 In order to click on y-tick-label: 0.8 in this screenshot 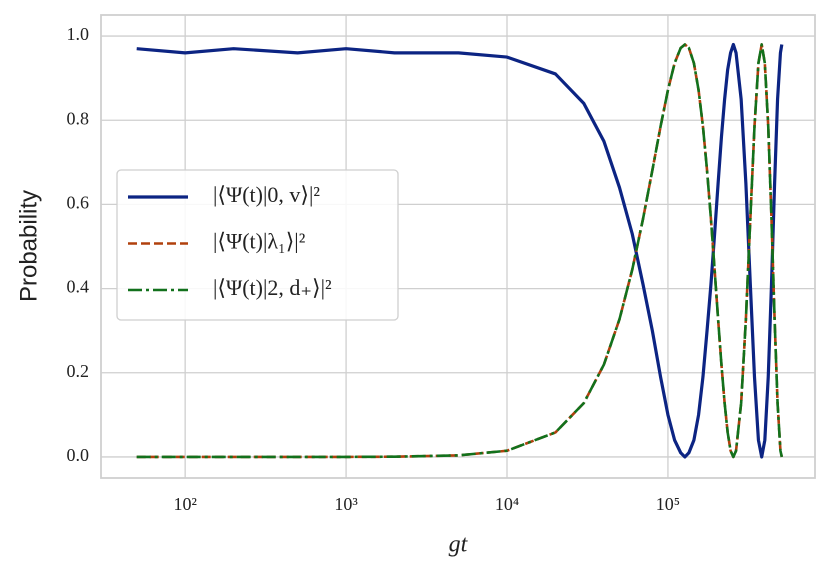, I will do `click(78, 118)`.